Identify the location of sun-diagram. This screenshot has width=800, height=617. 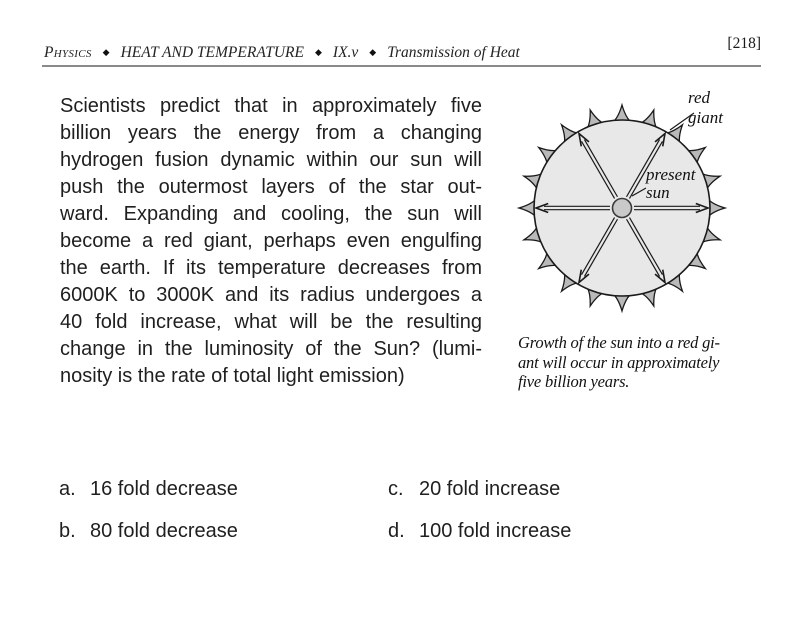
(622, 208).